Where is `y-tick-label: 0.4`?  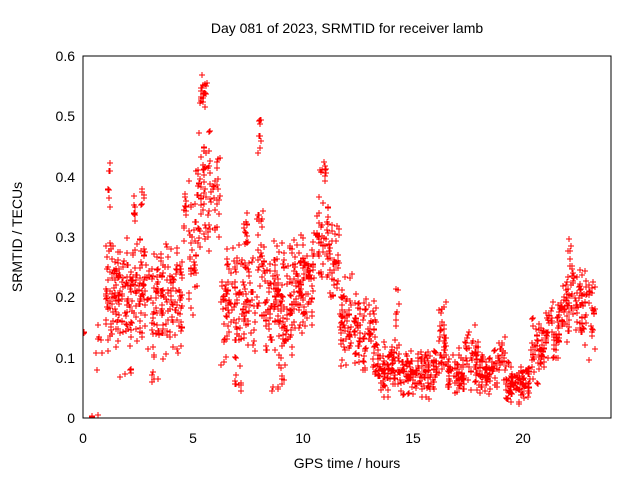 y-tick-label: 0.4 is located at coordinates (66, 177).